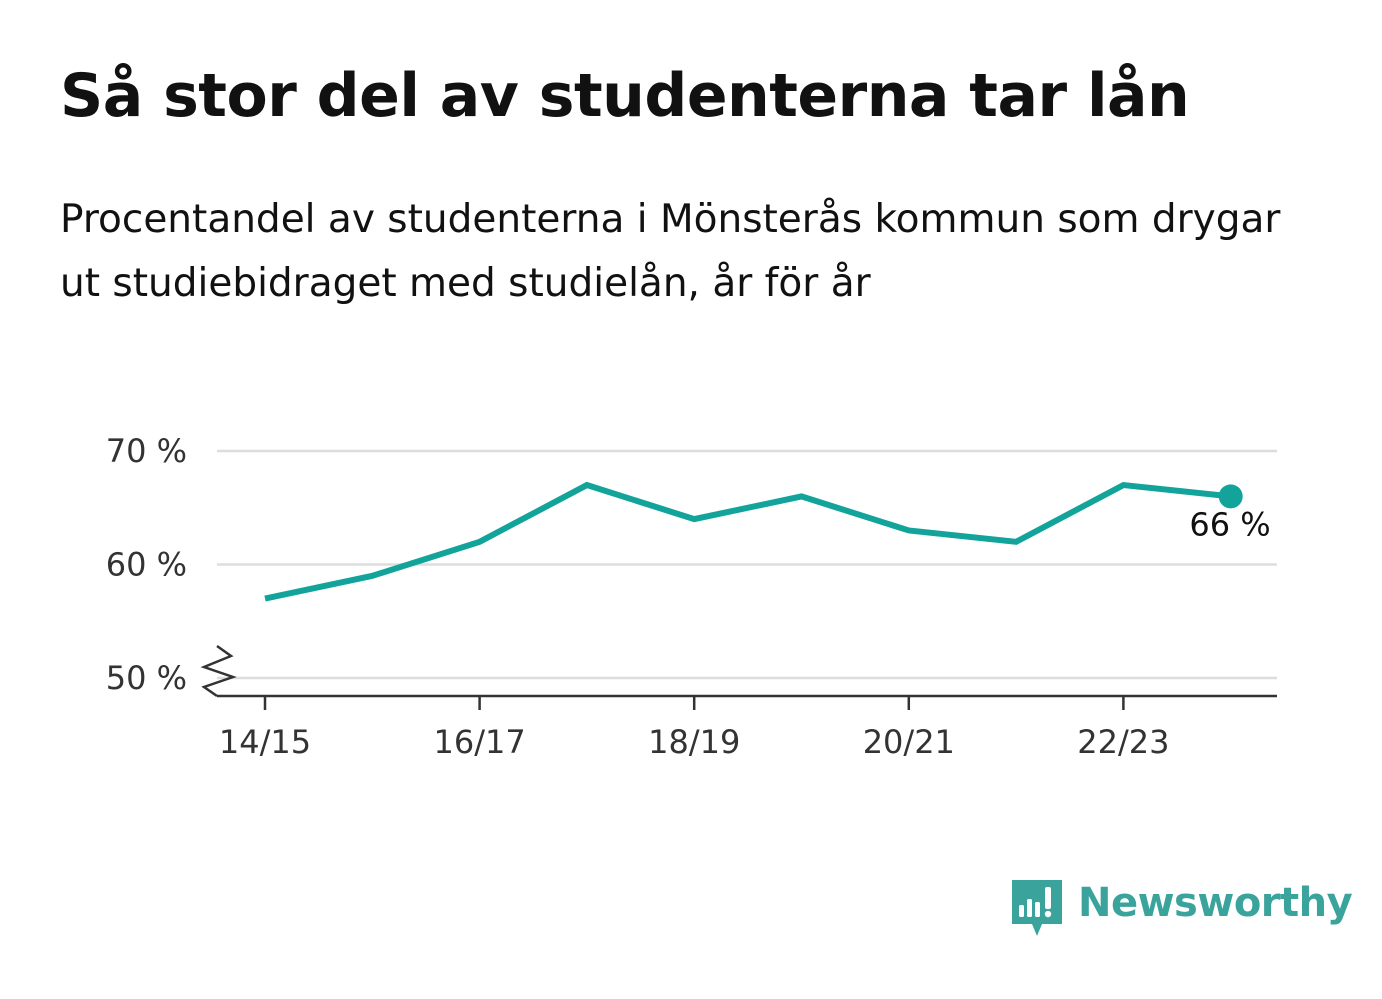  Describe the element at coordinates (265, 742) in the screenshot. I see `x-tick-label: 14/15` at that location.